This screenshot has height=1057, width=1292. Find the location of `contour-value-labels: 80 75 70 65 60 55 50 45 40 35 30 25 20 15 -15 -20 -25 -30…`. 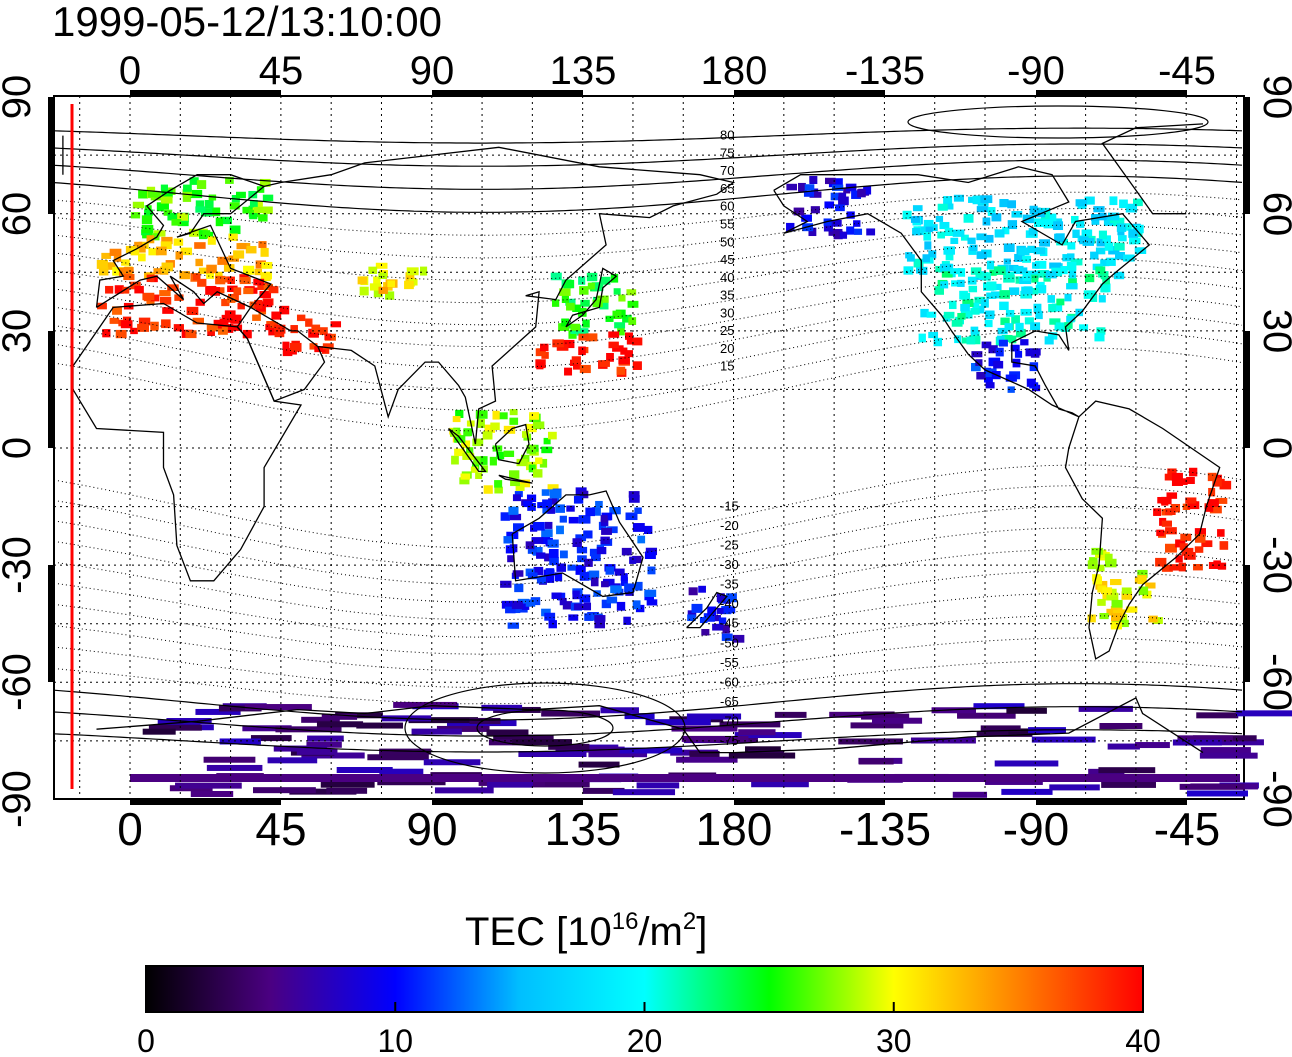

contour-value-labels: 80 75 70 65 60 55 50 45 40 35 30 25 20 15 -15 -20 -25 -30… is located at coordinates (729, 438).